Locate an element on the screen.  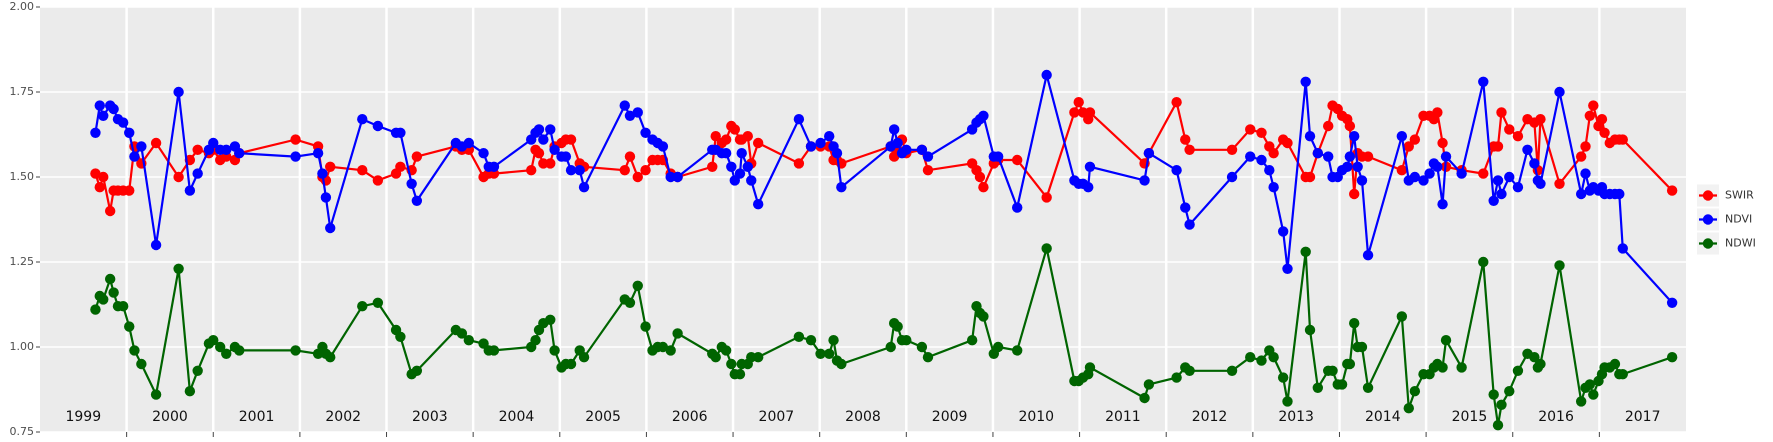
y-tick-label: 1.50 is located at coordinates (22, 176).